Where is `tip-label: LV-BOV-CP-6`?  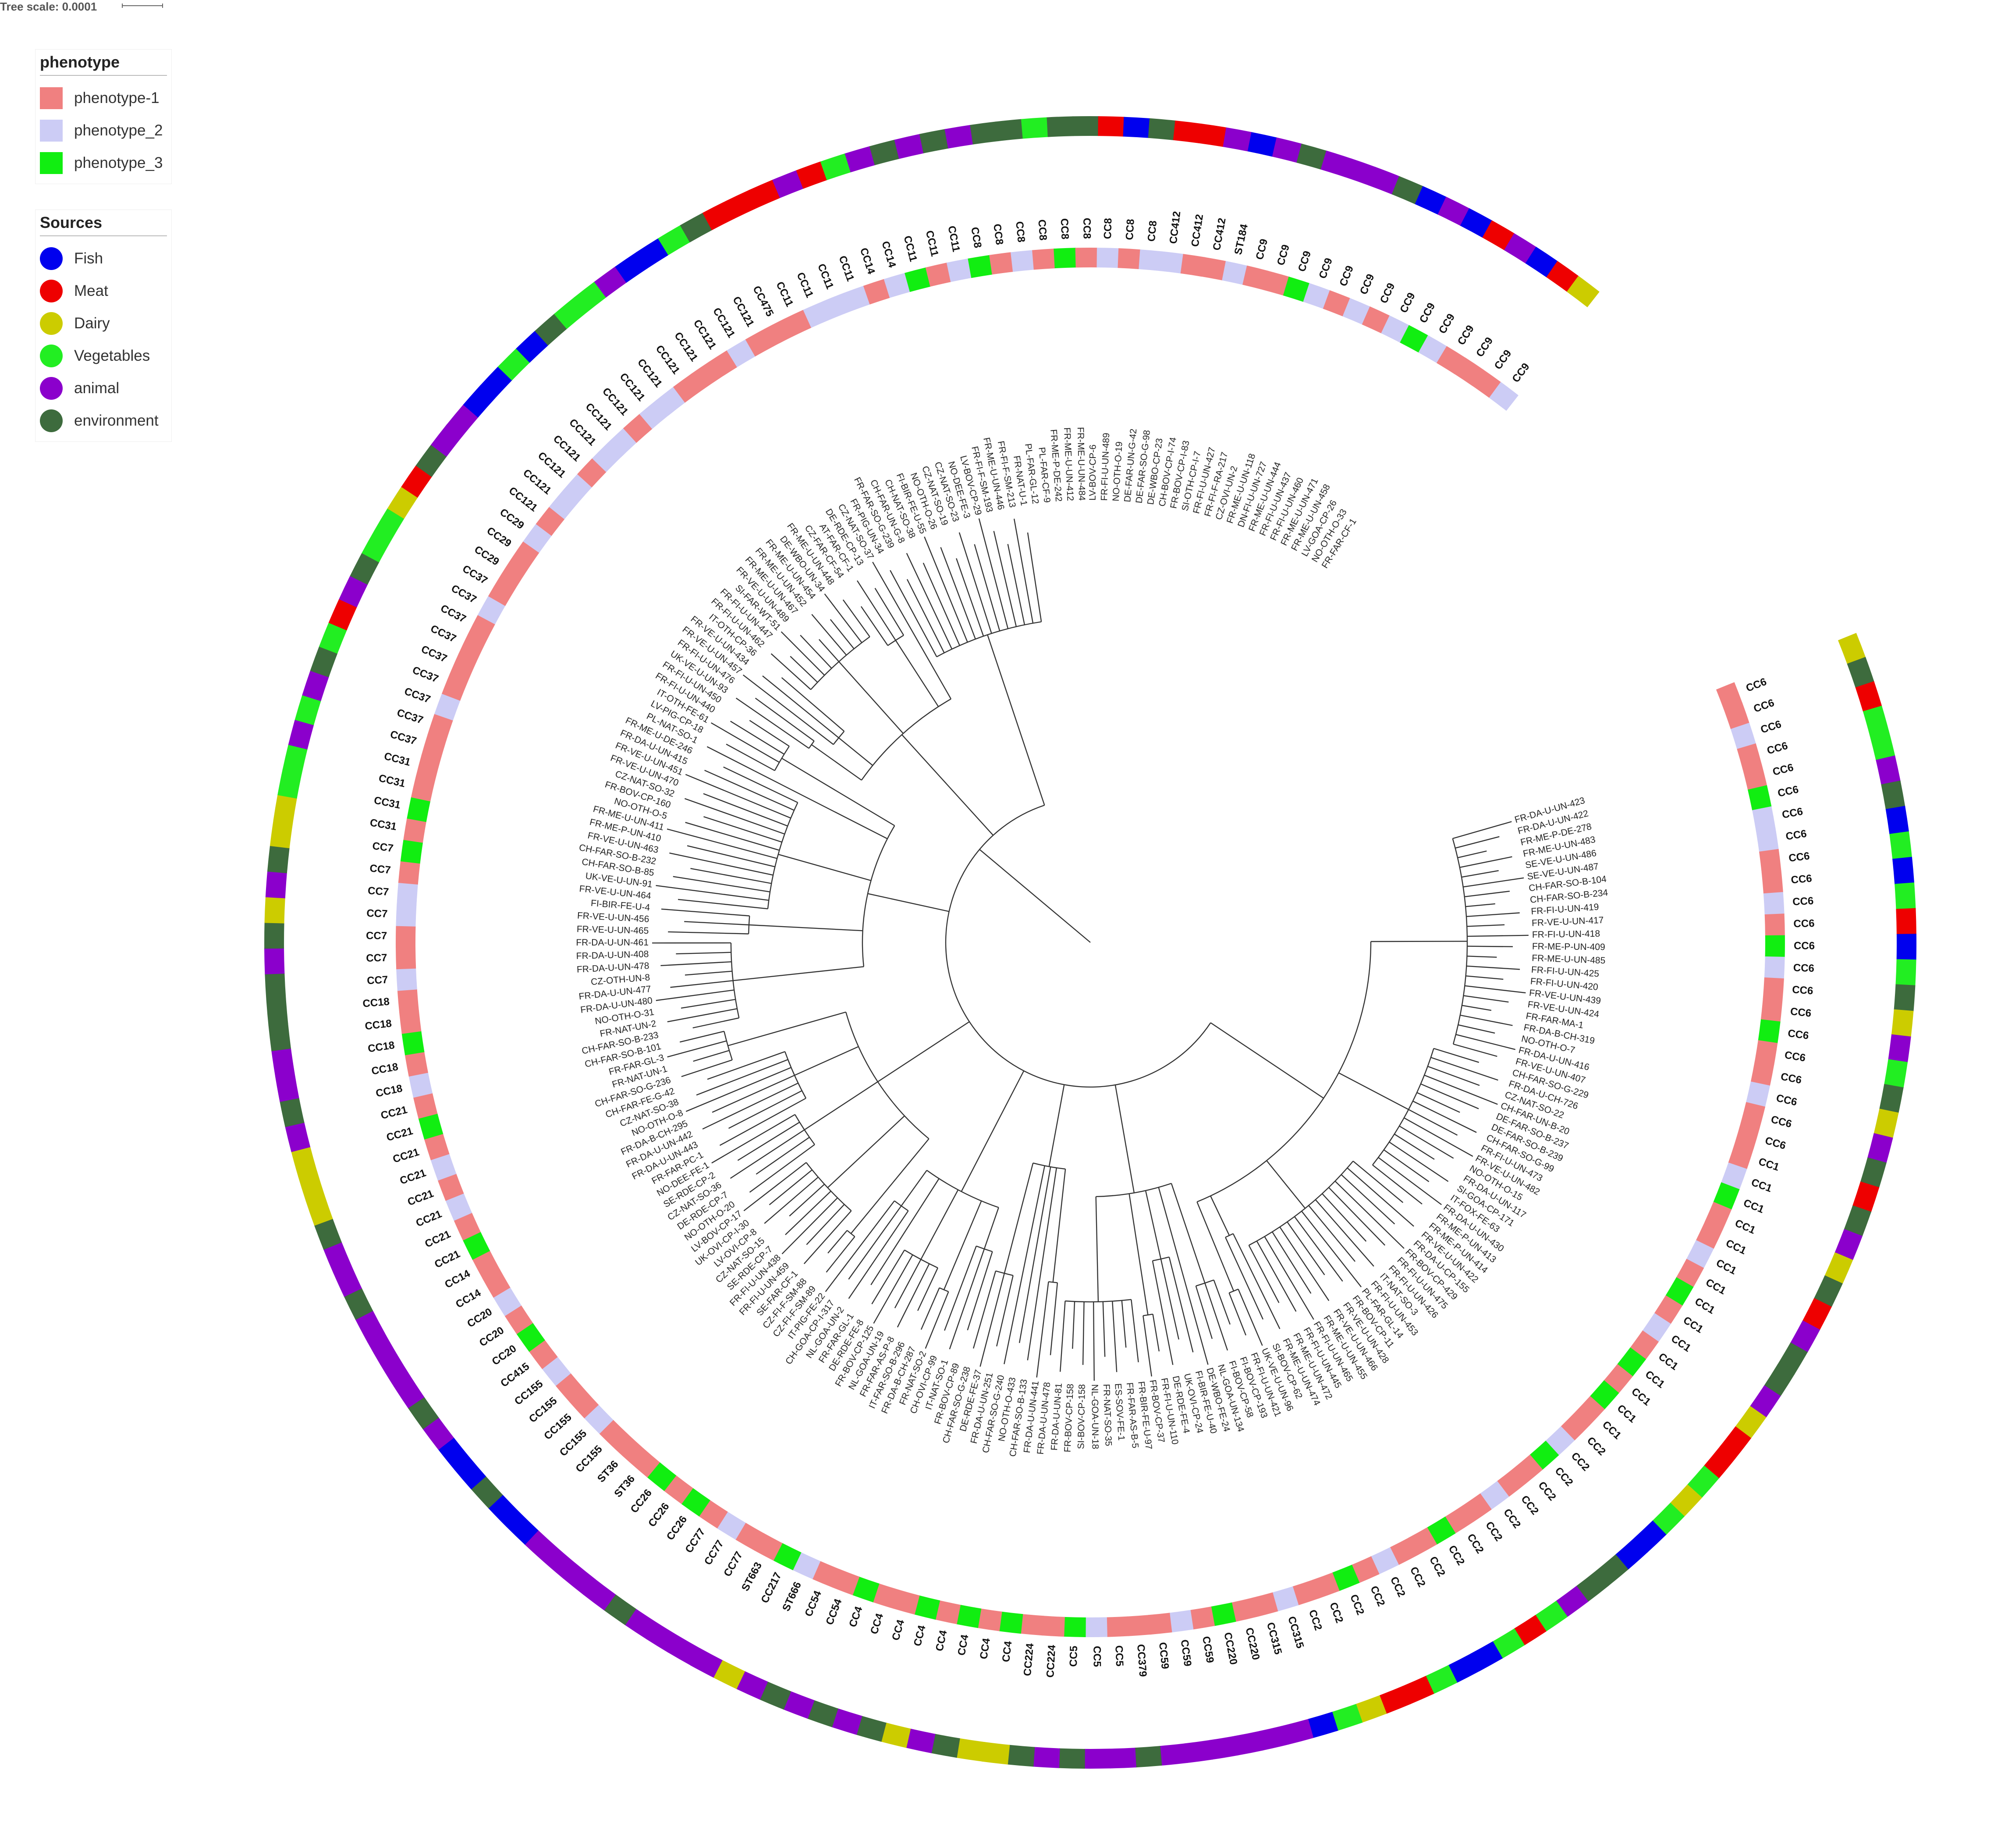 tip-label: LV-BOV-CP-6 is located at coordinates (1093, 473).